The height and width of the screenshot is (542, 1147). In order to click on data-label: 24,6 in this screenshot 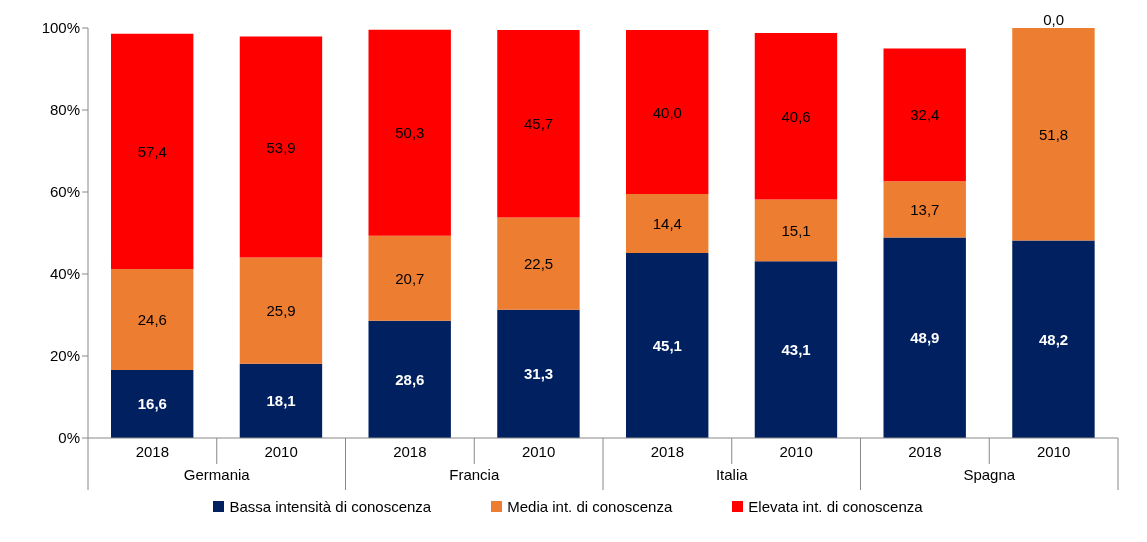, I will do `click(152, 320)`.